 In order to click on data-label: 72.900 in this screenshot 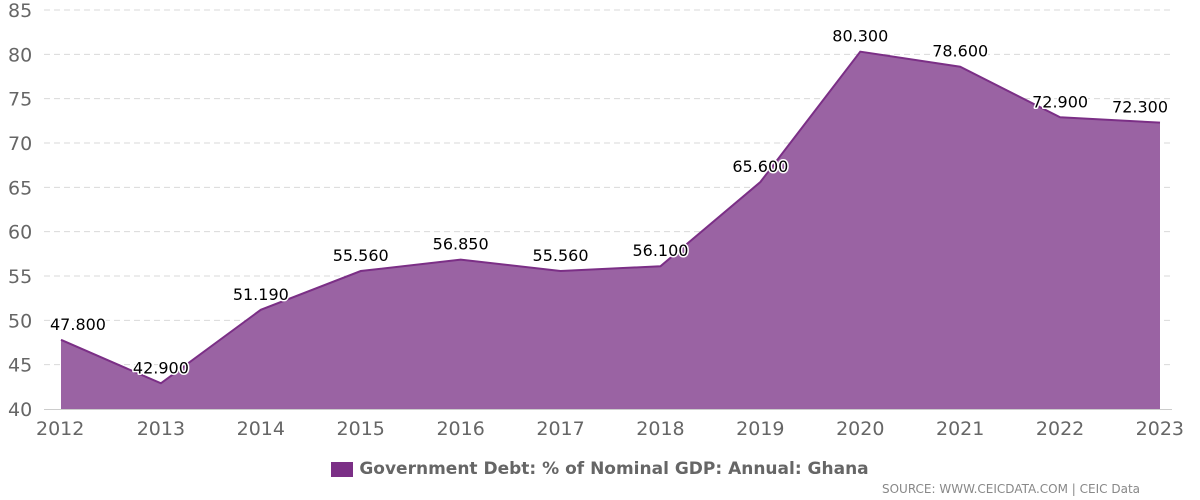, I will do `click(1060, 101)`.